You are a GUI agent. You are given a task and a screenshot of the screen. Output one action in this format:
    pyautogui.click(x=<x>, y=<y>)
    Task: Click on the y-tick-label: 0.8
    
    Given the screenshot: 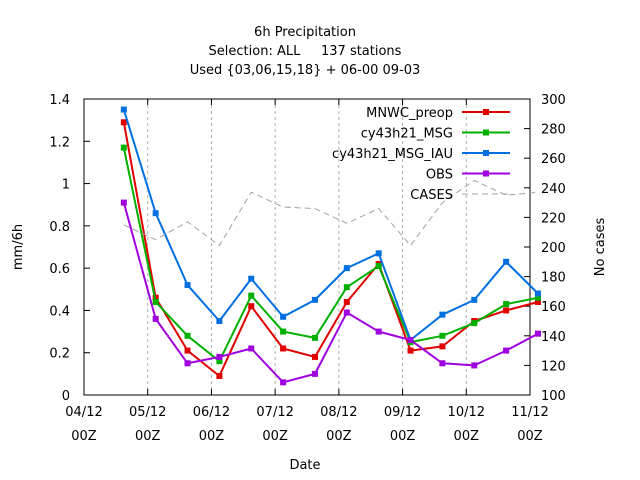 What is the action you would take?
    pyautogui.click(x=59, y=227)
    